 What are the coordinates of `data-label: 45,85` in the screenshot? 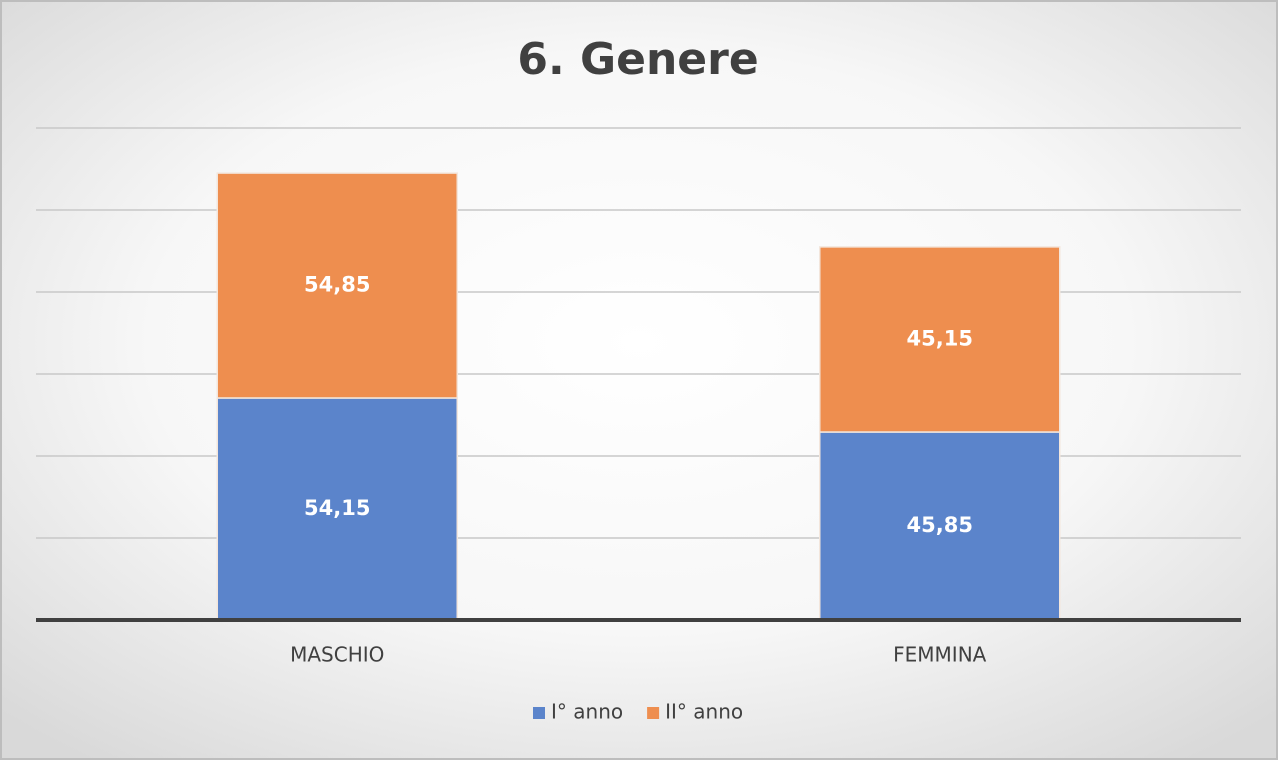 It's located at (940, 525).